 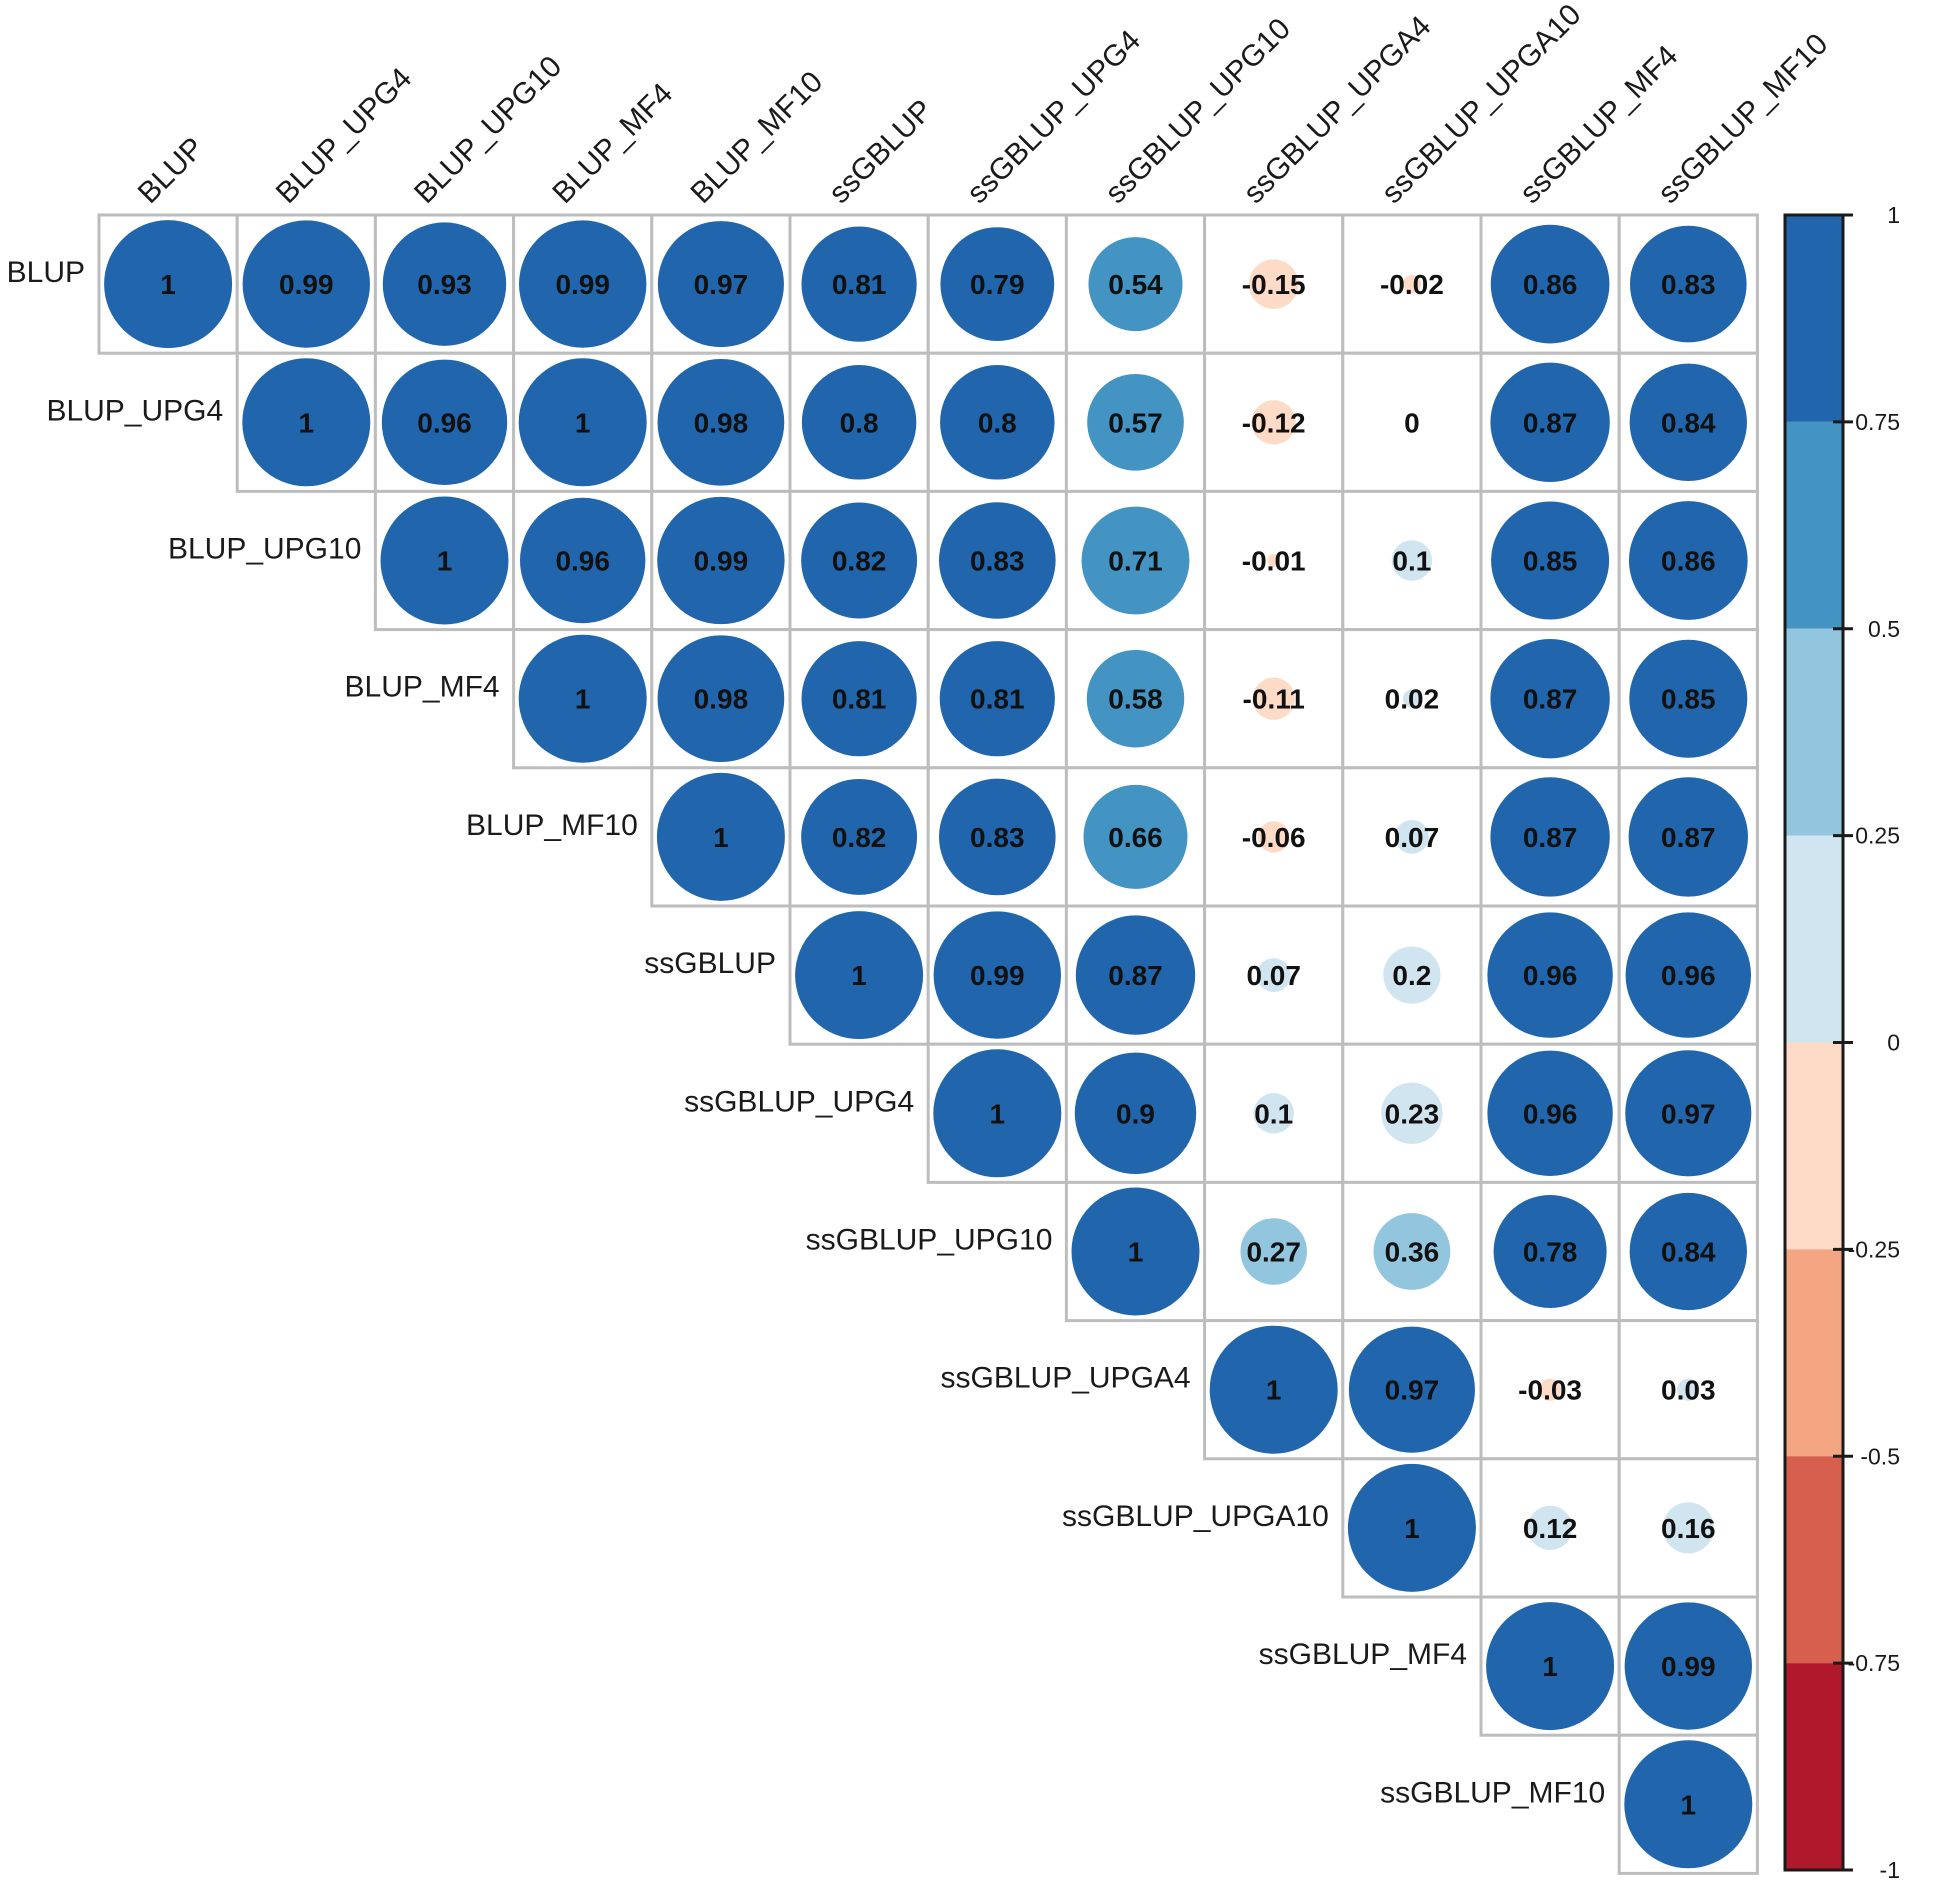 I want to click on matrix-cell-blup-upg10-blup-mf4: 0.96, so click(x=583, y=560).